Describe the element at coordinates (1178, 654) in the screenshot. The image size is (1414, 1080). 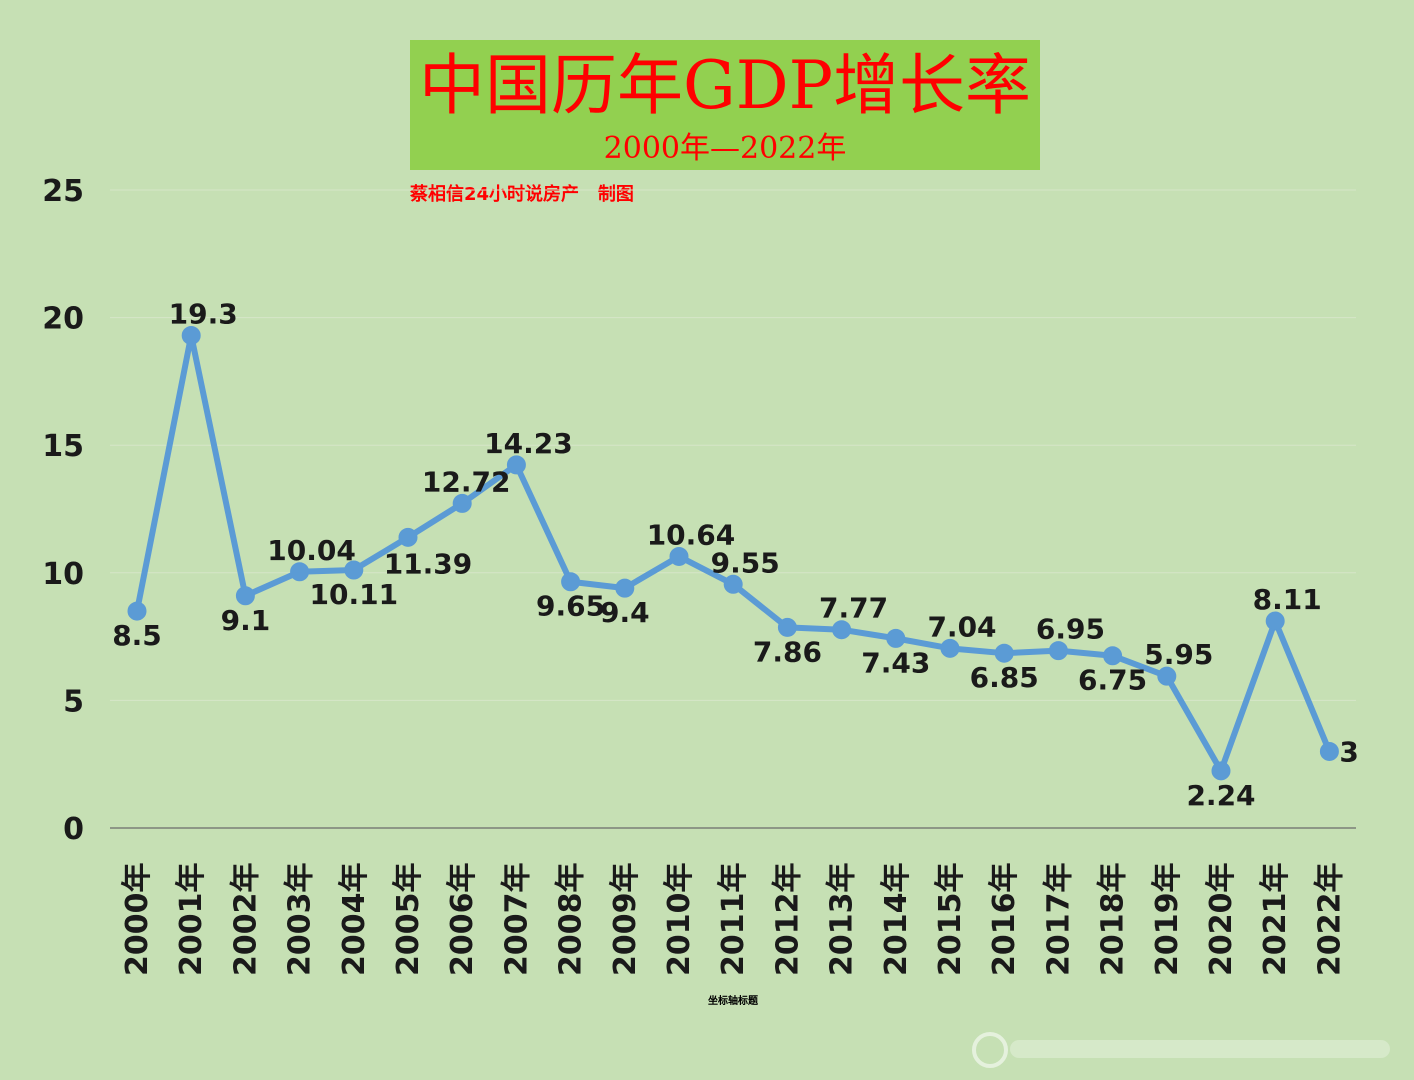
I see `data-label: 5.95` at that location.